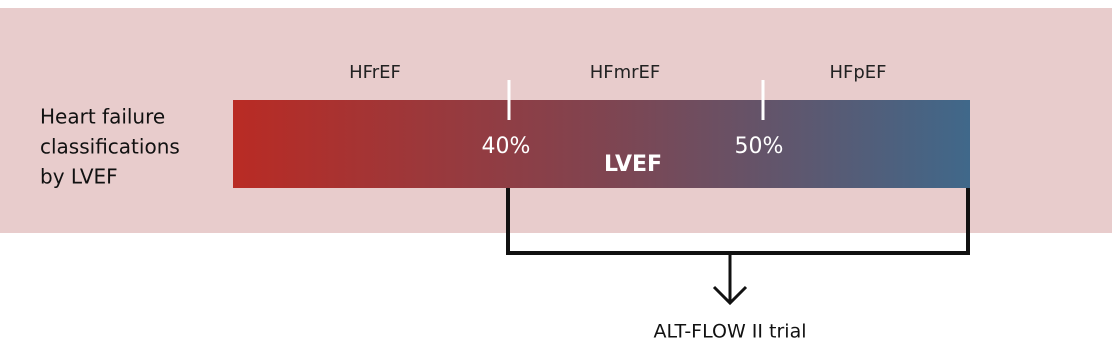 The width and height of the screenshot is (1112, 359). I want to click on axis-label: LVEF, so click(633, 164).